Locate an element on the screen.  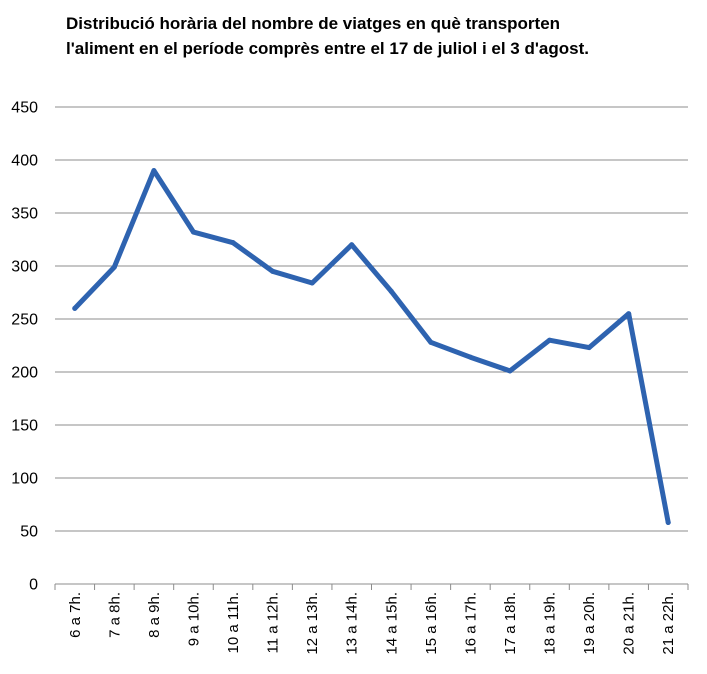
x-tick-label: 6 a 7h. is located at coordinates (75, 615).